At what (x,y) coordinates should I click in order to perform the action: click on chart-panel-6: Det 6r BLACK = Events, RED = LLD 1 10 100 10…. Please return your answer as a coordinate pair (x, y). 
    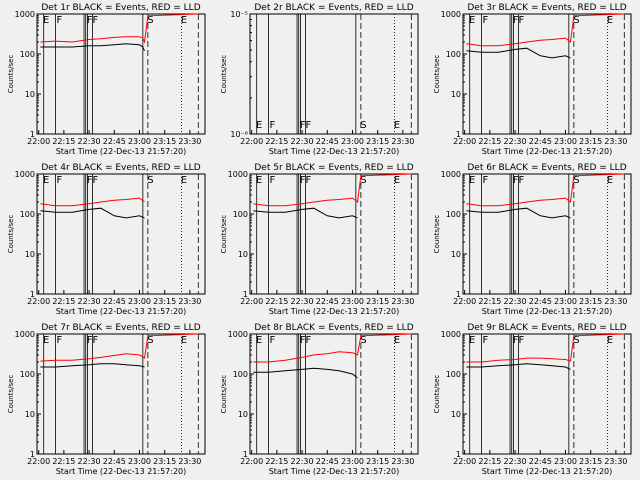
    Looking at the image, I should click on (532, 239).